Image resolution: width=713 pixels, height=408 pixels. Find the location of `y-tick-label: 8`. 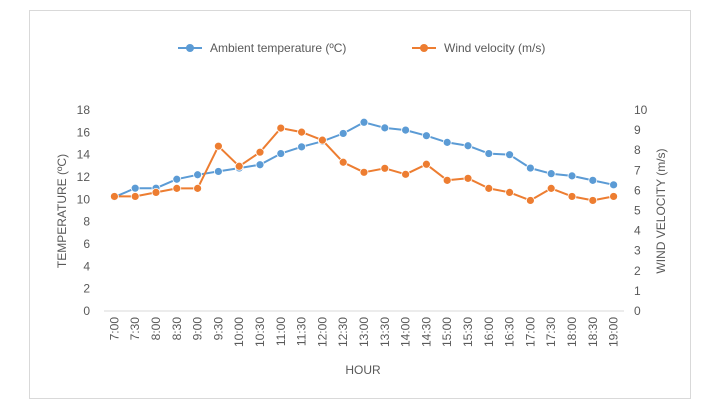

y-tick-label: 8 is located at coordinates (86, 222).